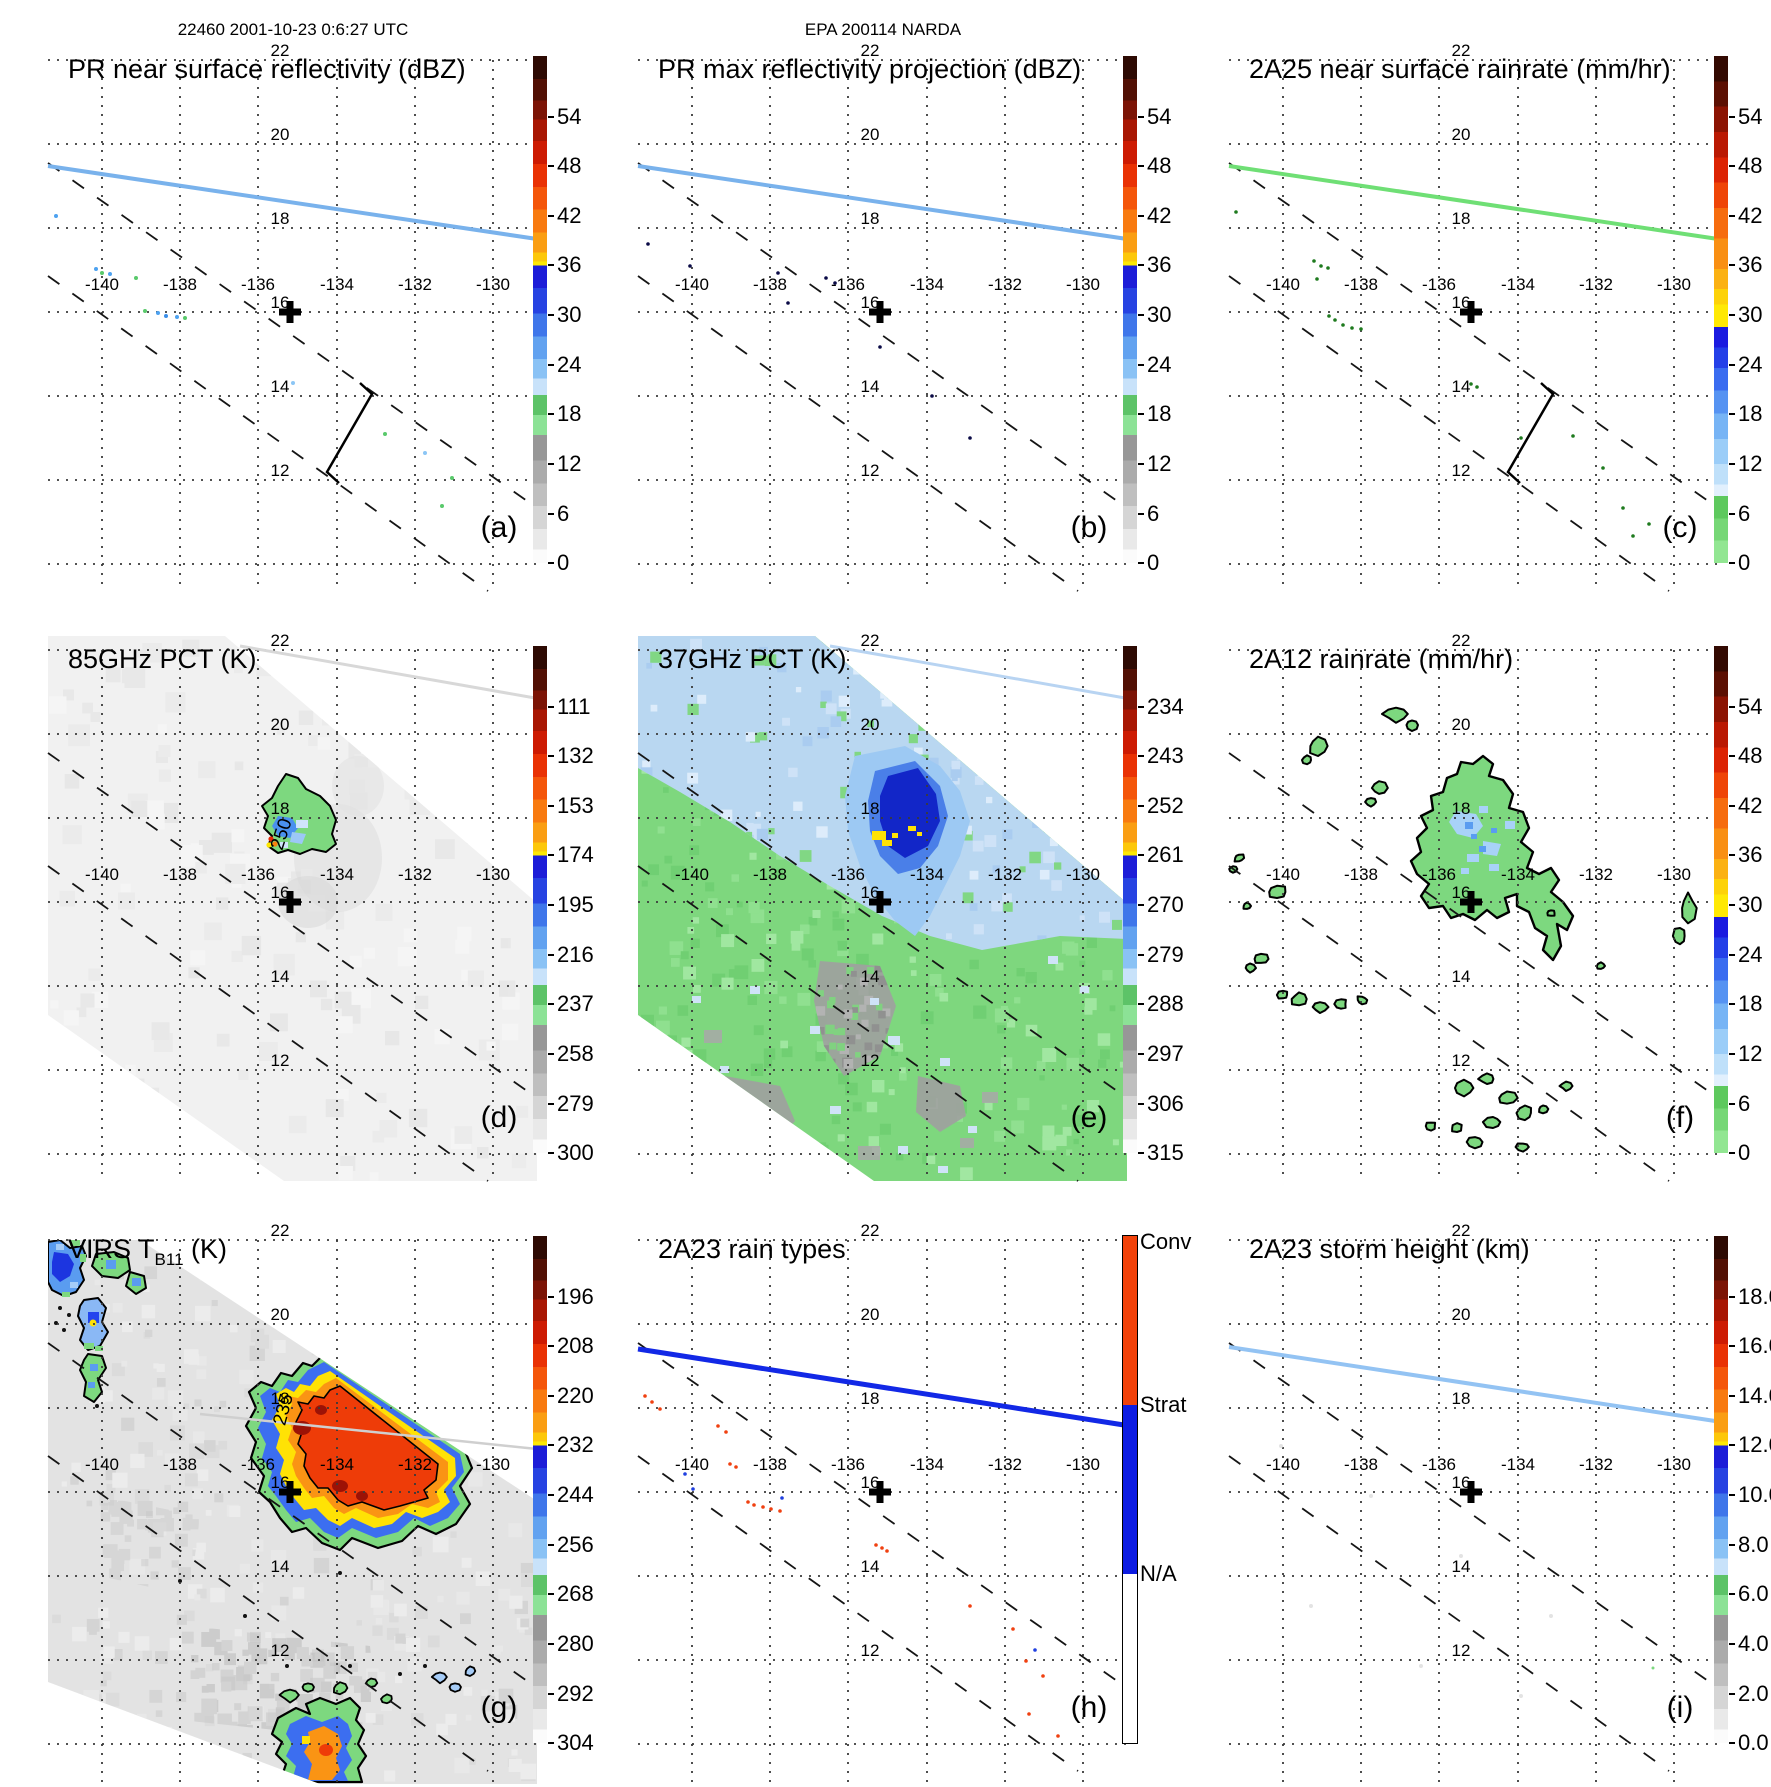 The image size is (1771, 1787). What do you see at coordinates (569, 463) in the screenshot?
I see `colorbar-tick-label: 12` at bounding box center [569, 463].